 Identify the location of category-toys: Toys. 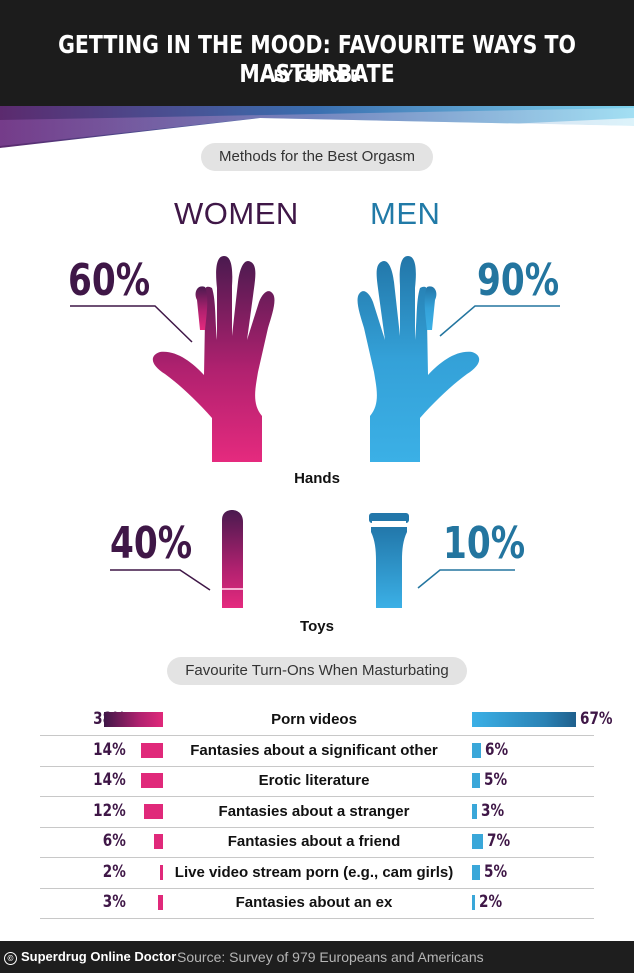
(317, 626).